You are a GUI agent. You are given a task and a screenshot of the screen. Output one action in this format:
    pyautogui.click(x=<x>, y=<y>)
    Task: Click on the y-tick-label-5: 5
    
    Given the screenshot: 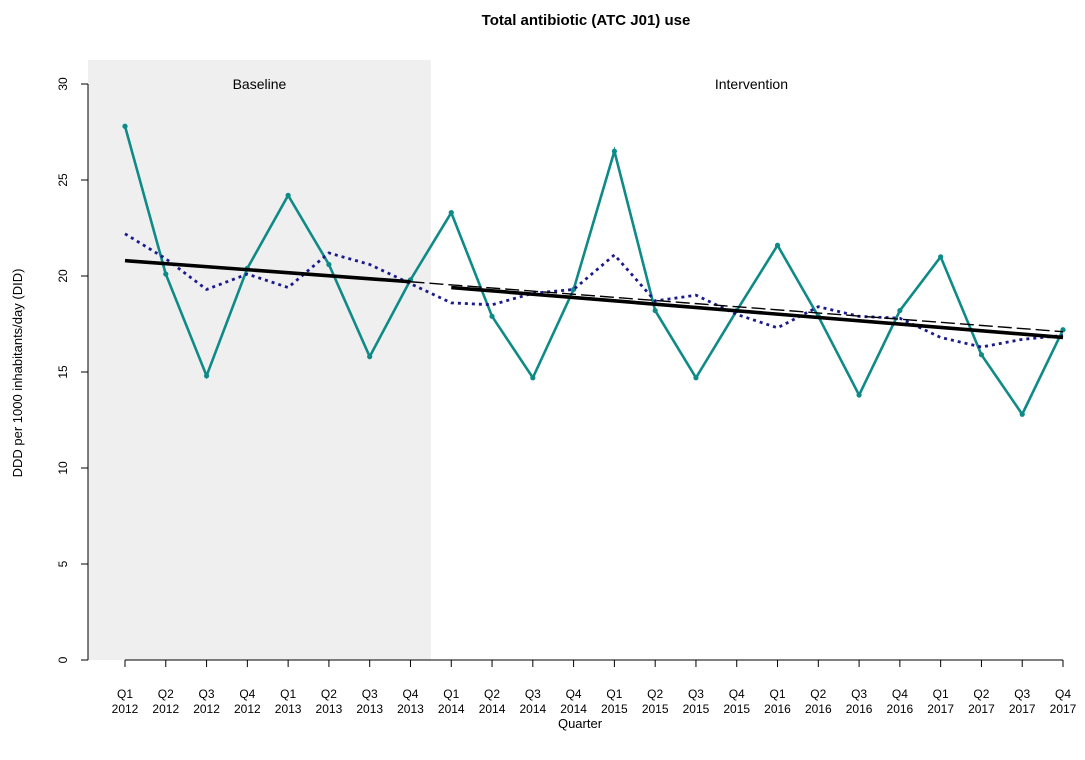 What is the action you would take?
    pyautogui.click(x=63, y=563)
    